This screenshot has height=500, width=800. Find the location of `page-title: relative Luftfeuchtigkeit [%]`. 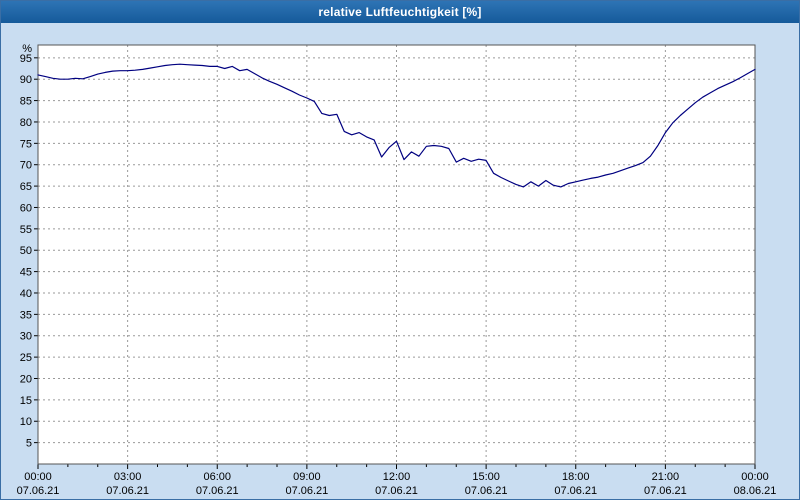

page-title: relative Luftfeuchtigkeit [%] is located at coordinates (400, 12).